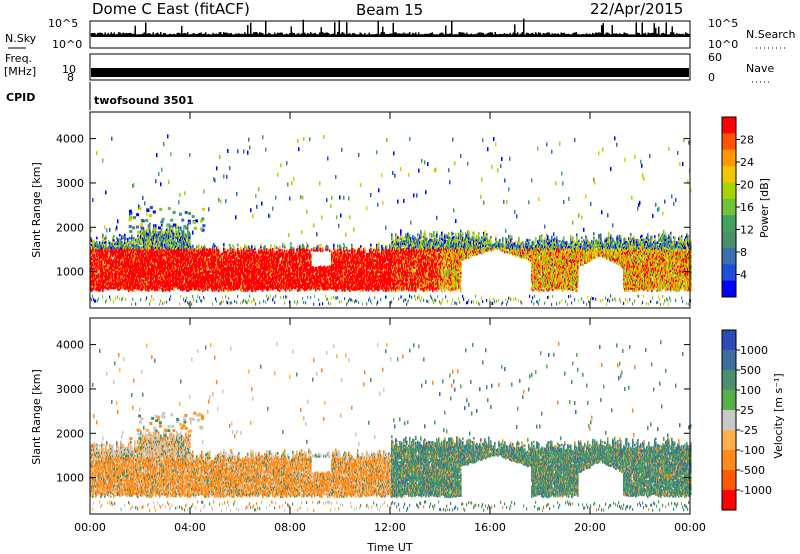  Describe the element at coordinates (711, 77) in the screenshot. I see `nave-tick-bottom: 0` at that location.